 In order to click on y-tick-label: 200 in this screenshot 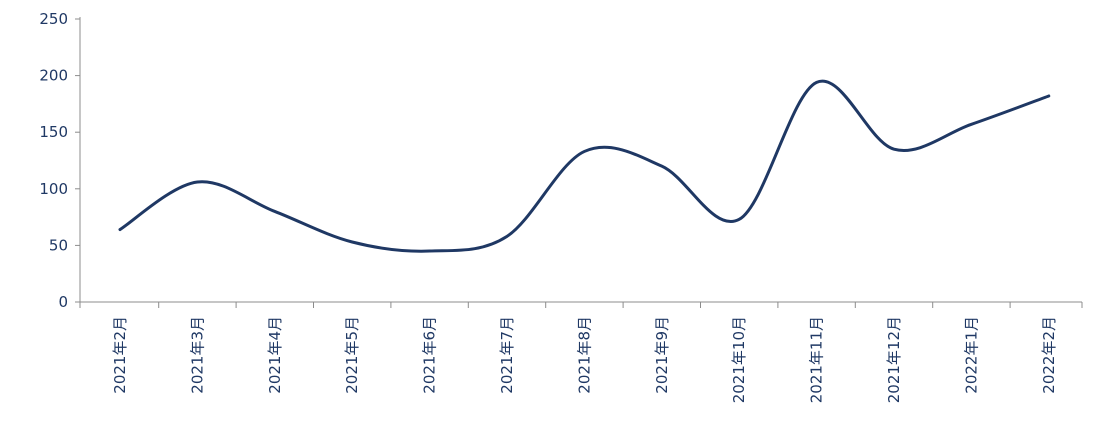, I will do `click(53, 76)`.